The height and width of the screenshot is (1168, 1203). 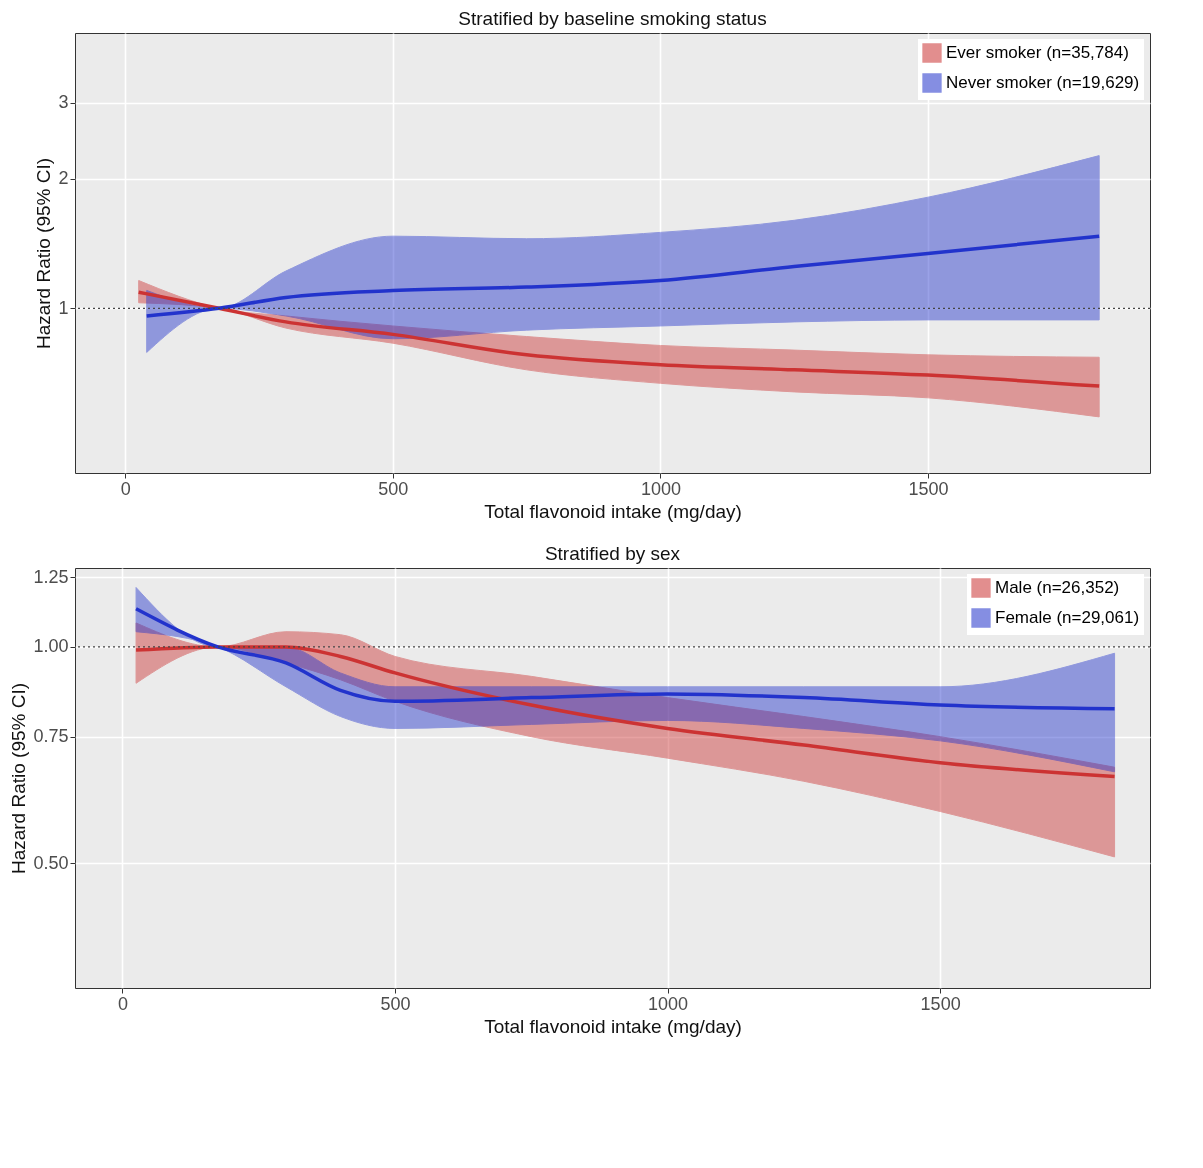 What do you see at coordinates (612, 553) in the screenshot?
I see `chart-title: Stratified by sex` at bounding box center [612, 553].